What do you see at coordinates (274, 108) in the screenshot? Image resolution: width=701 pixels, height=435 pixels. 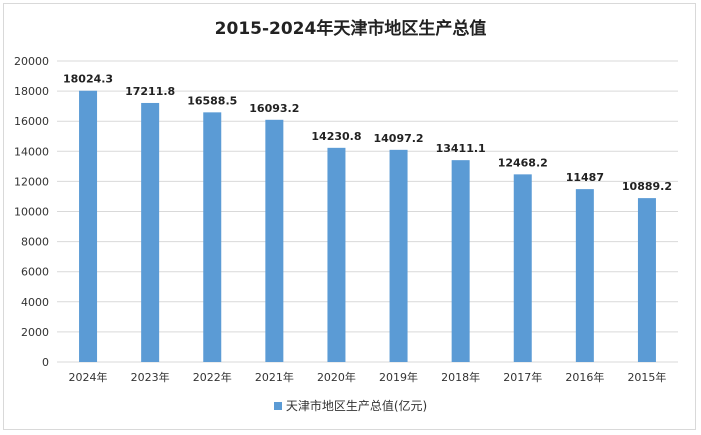 I see `data-label: 16093.2` at bounding box center [274, 108].